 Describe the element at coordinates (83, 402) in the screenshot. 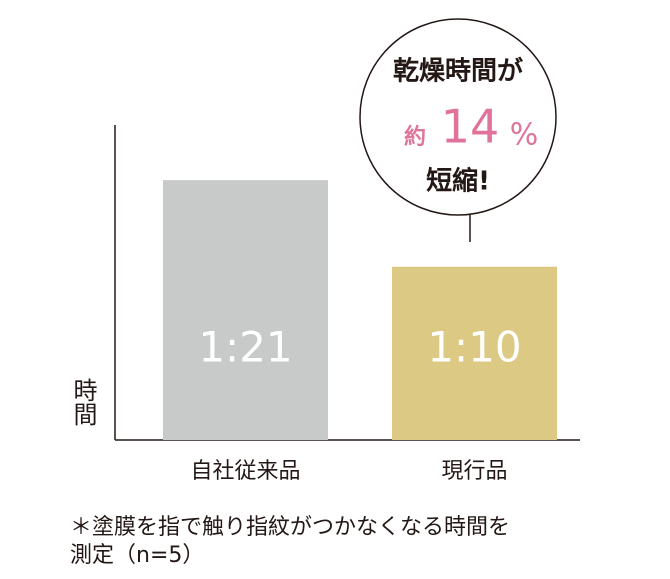

I see `y-axis-label: 時間` at that location.